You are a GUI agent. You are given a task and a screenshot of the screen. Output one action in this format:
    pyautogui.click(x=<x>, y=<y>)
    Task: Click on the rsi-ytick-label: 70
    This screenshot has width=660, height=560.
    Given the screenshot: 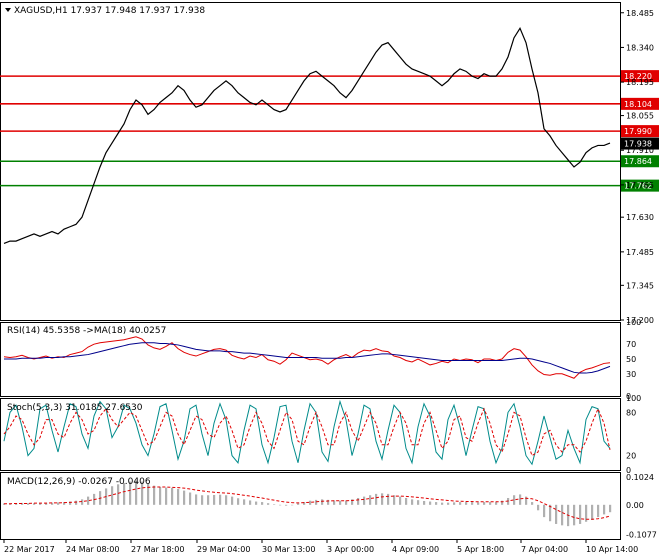 What is the action you would take?
    pyautogui.click(x=631, y=344)
    